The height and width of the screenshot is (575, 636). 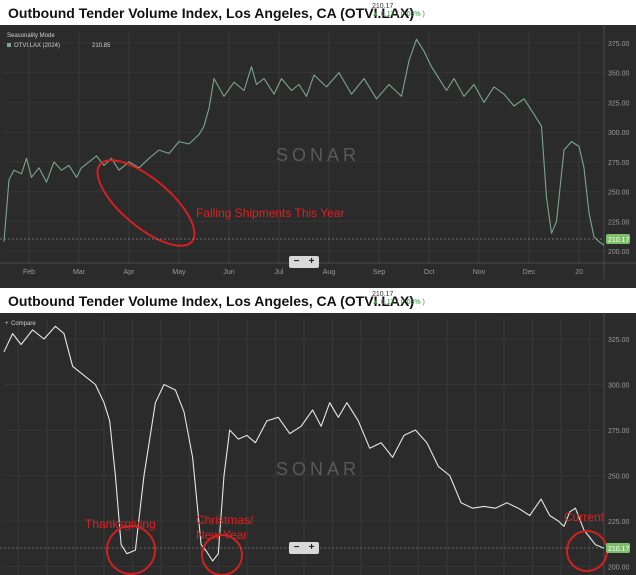 What do you see at coordinates (9, 45) in the screenshot?
I see `legend-swatch` at bounding box center [9, 45].